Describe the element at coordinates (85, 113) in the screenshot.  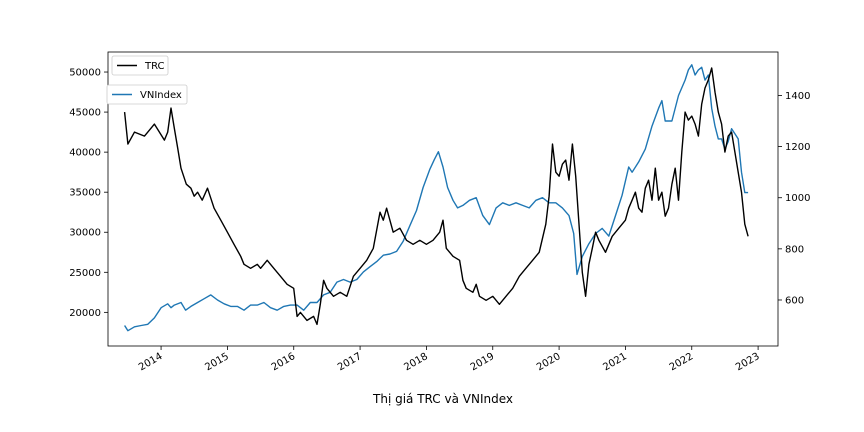
I see `left-tick-label: 45000` at that location.